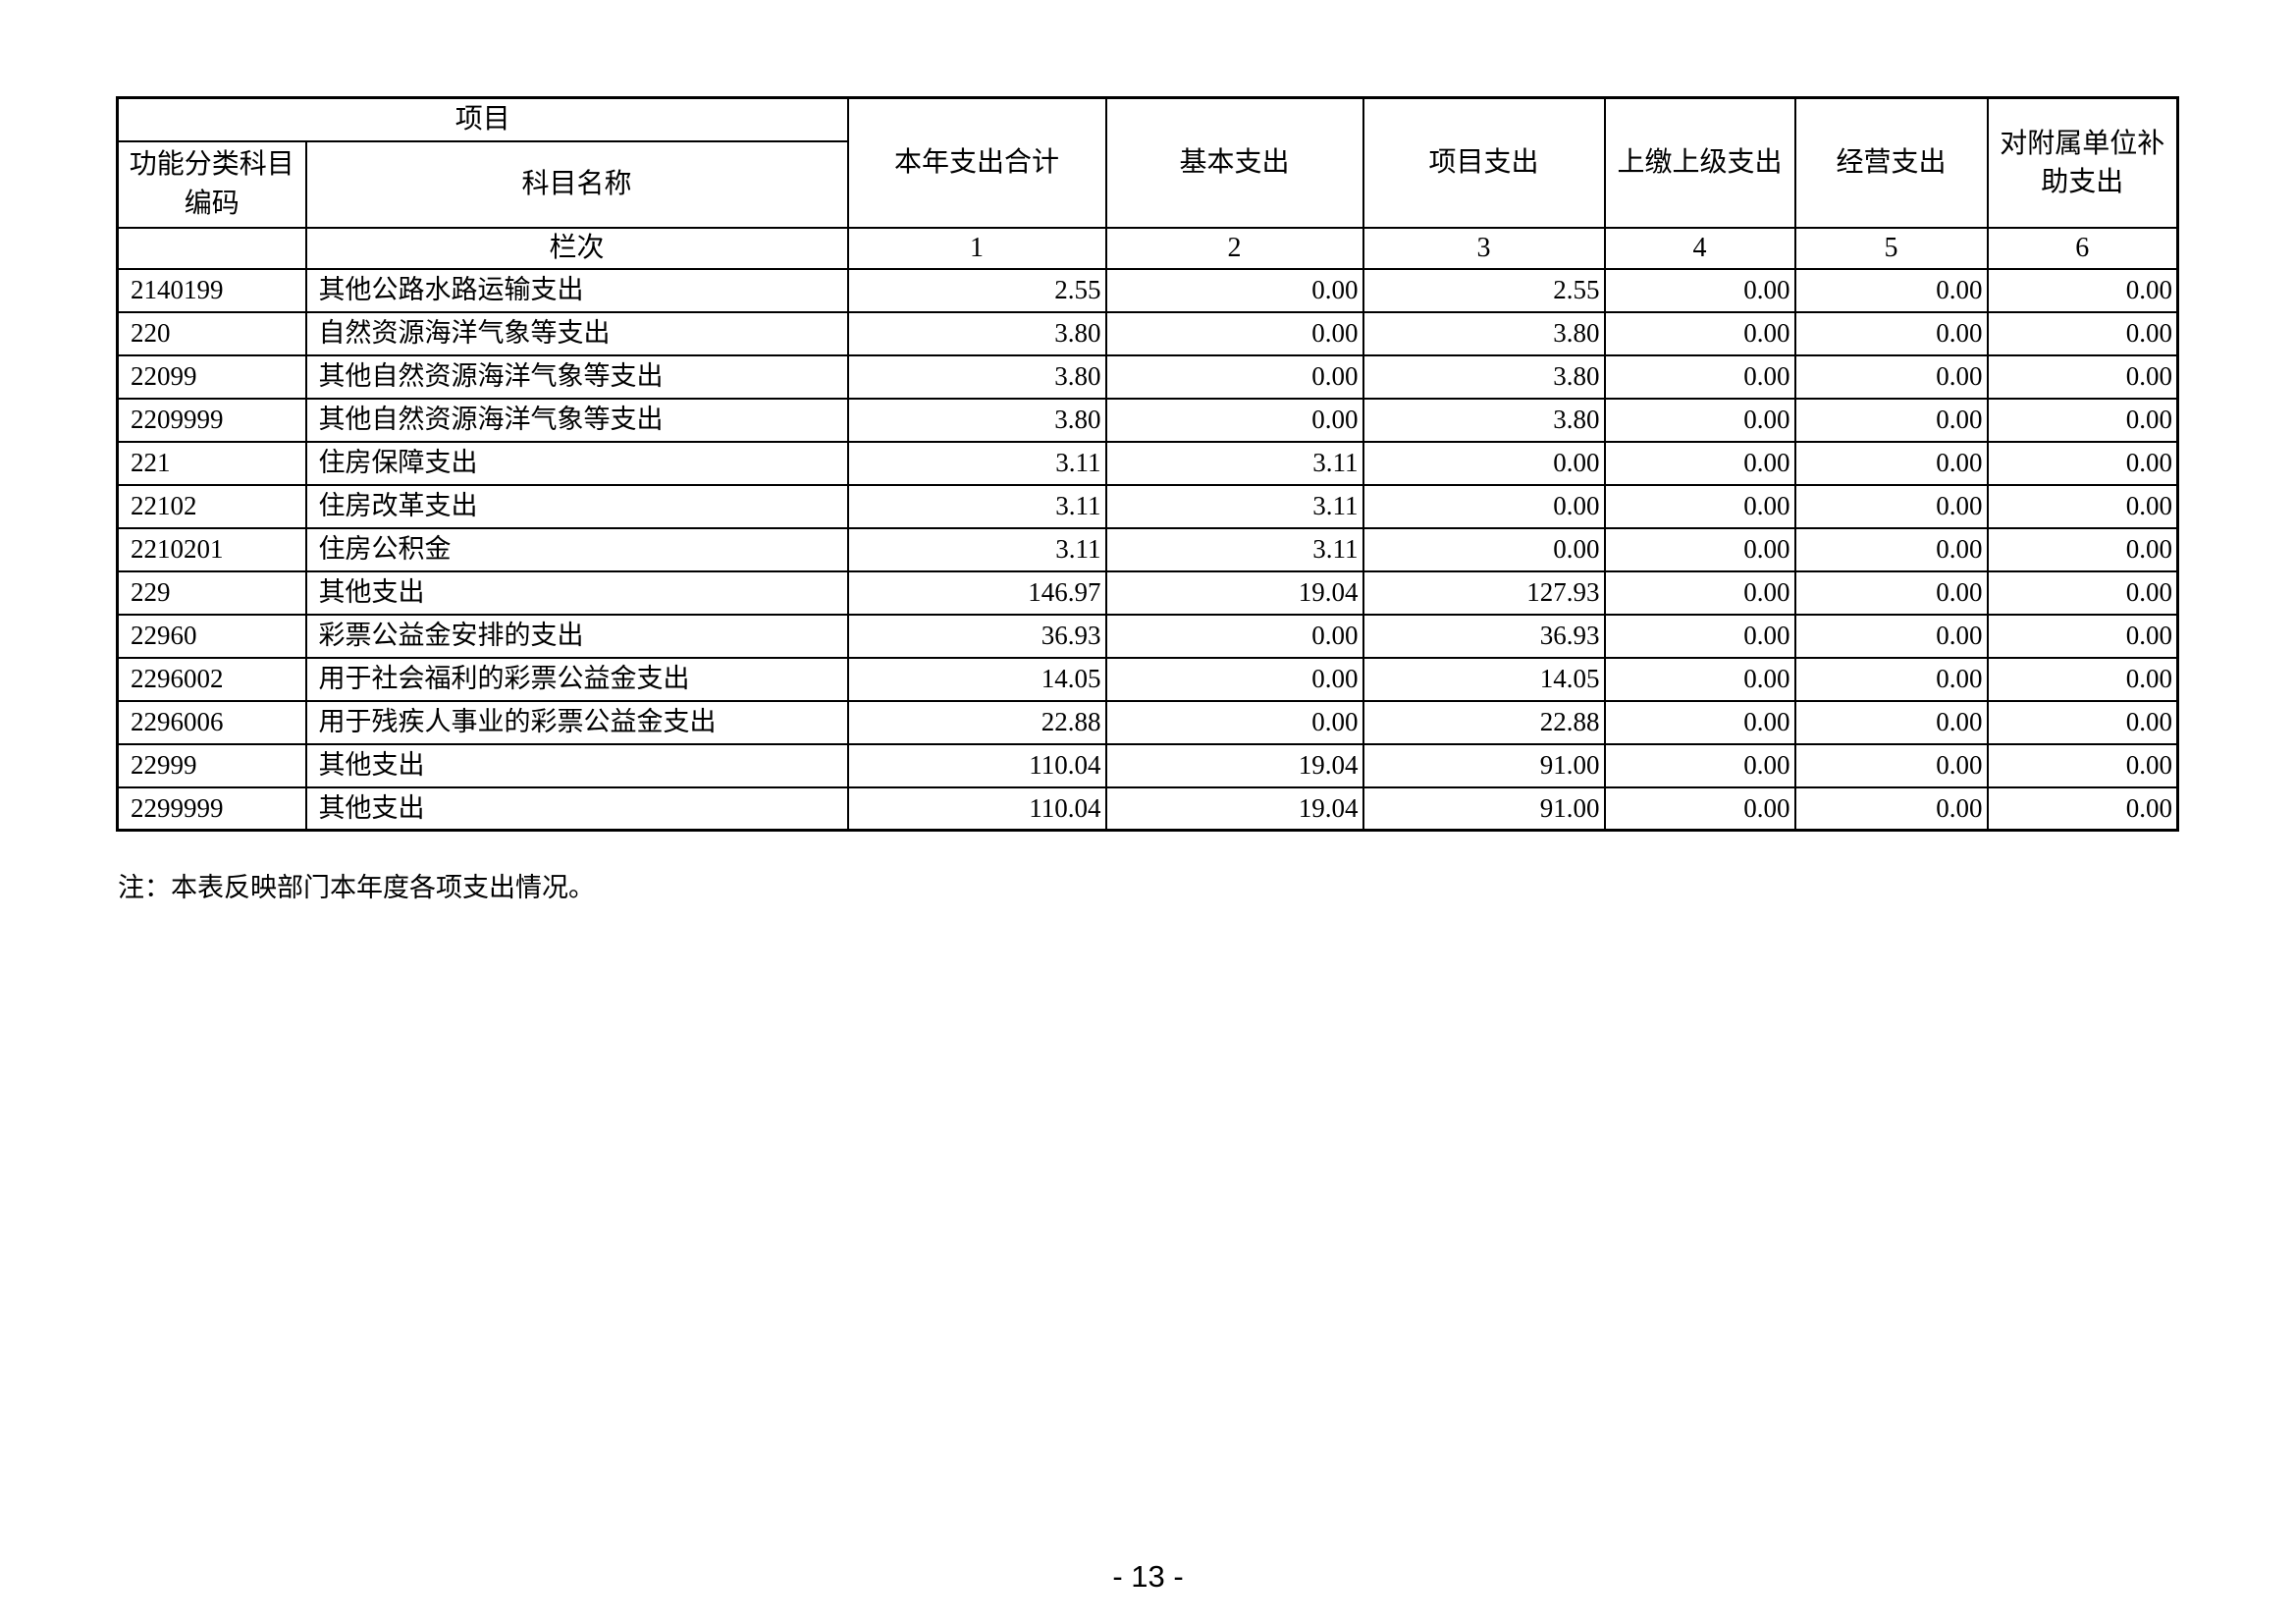 Image resolution: width=2296 pixels, height=1624 pixels. What do you see at coordinates (577, 463) in the screenshot?
I see `subject-name-cell: 住房保障支出` at bounding box center [577, 463].